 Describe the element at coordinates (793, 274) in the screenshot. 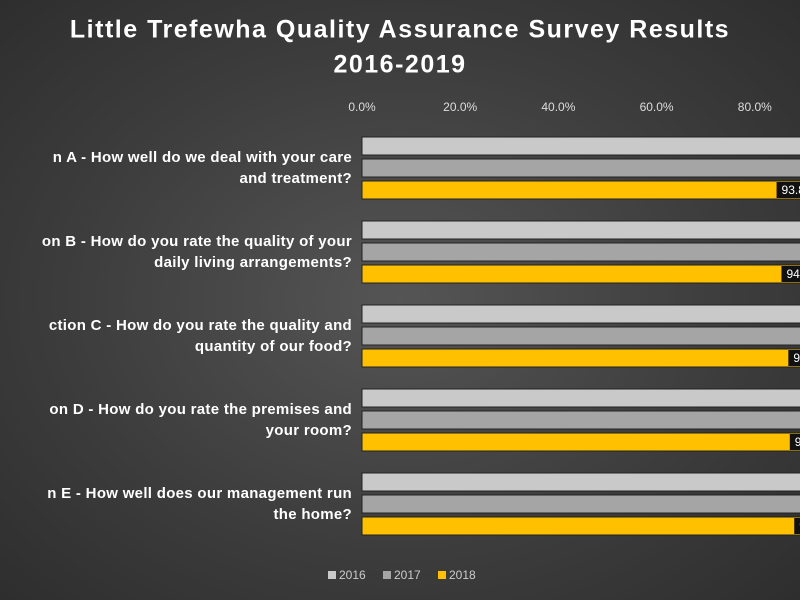

I see `value-label: 94.8%` at that location.